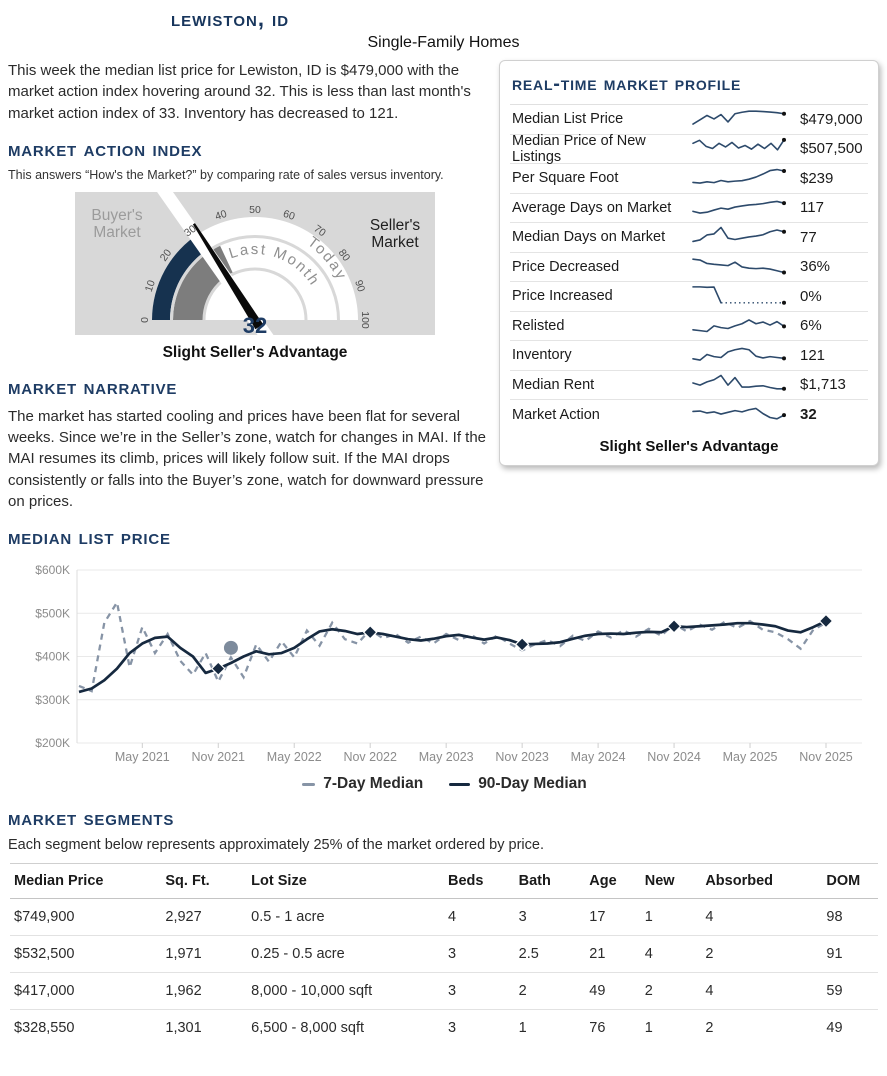 This screenshot has height=1076, width=887. Describe the element at coordinates (762, 954) in the screenshot. I see `segments-table-cell: 2` at that location.